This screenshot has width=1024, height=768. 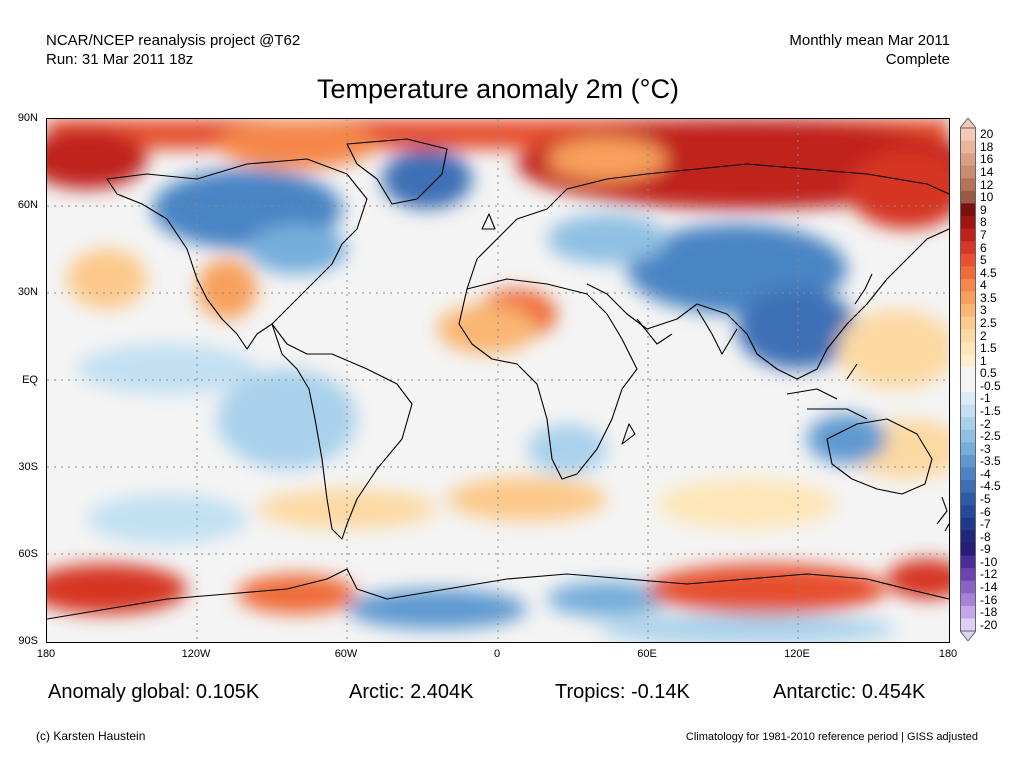 I want to click on status-line: Complete, so click(x=917, y=59).